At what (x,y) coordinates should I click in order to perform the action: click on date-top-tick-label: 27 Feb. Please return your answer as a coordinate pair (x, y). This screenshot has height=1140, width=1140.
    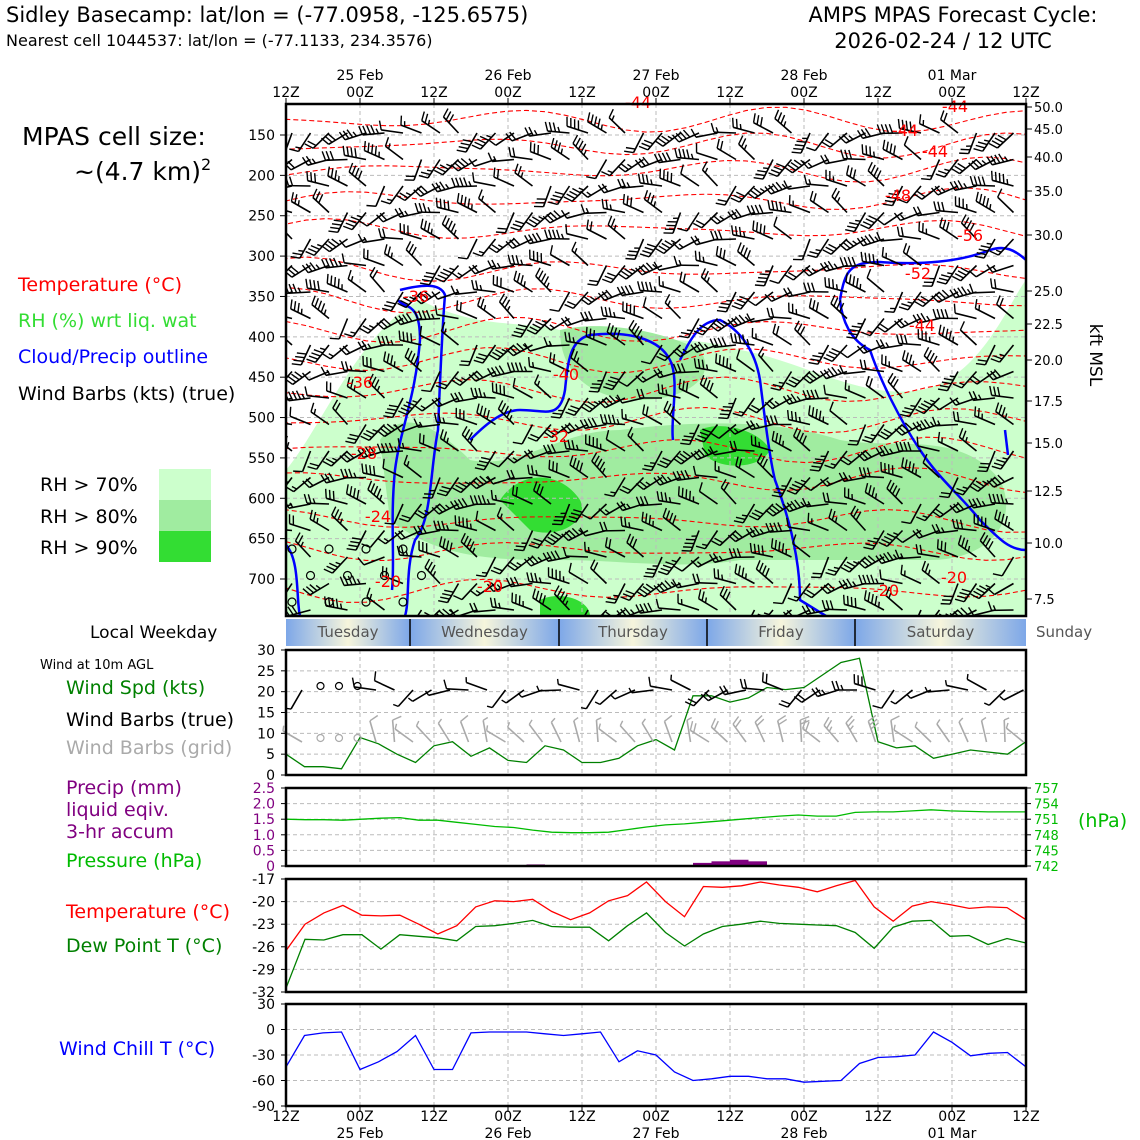
    Looking at the image, I should click on (655, 76).